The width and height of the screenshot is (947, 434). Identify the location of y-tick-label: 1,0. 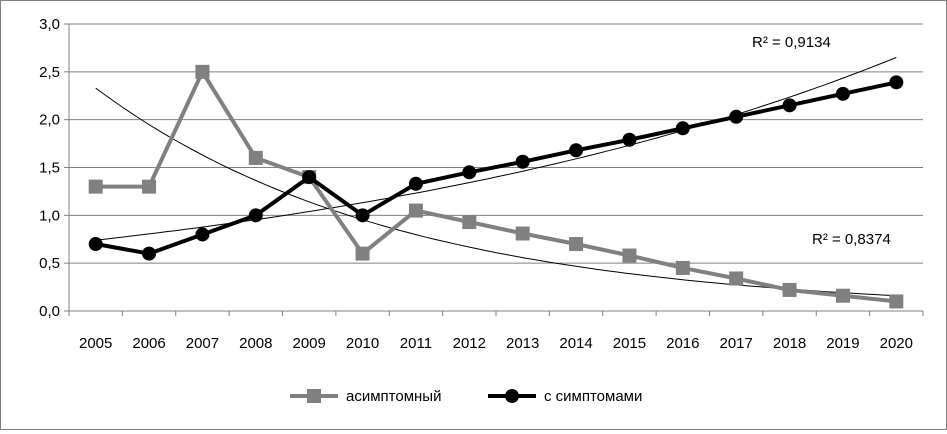
(49, 215).